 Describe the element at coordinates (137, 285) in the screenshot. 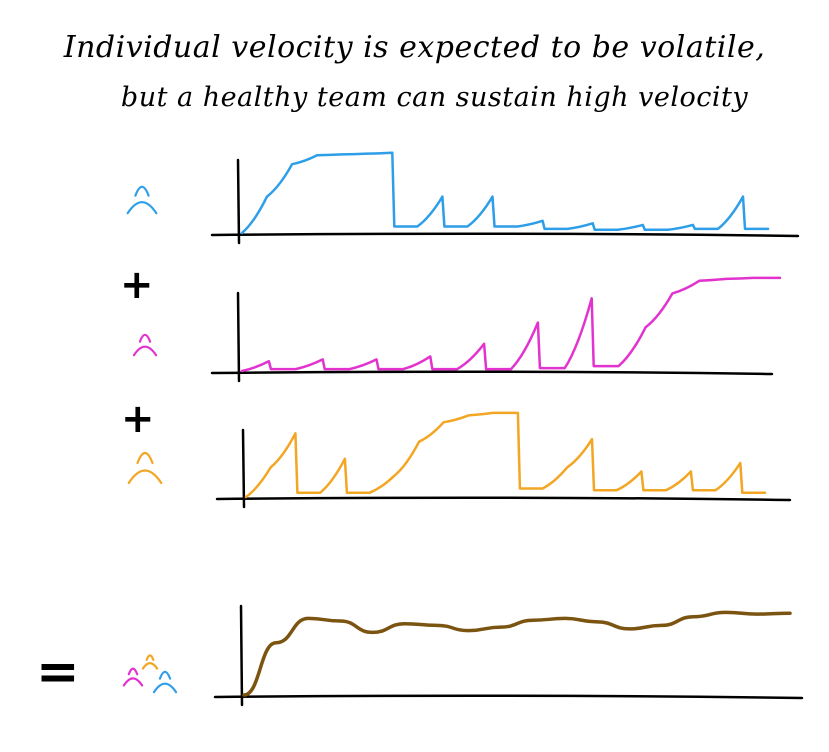

I see `plus-sign-1: +` at that location.